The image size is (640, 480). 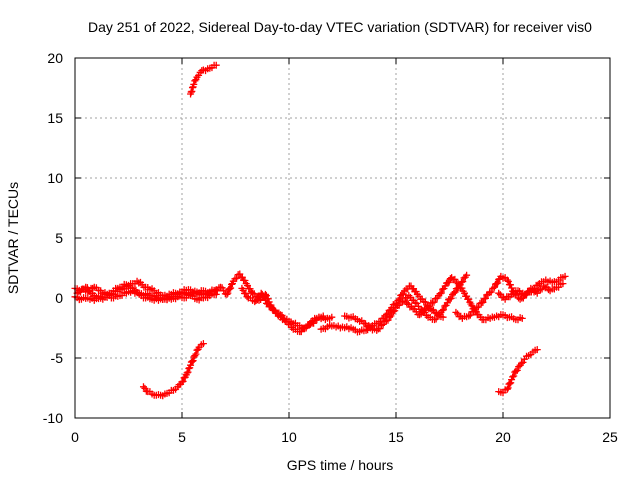 What do you see at coordinates (53, 418) in the screenshot?
I see `y-tick-label: -10` at bounding box center [53, 418].